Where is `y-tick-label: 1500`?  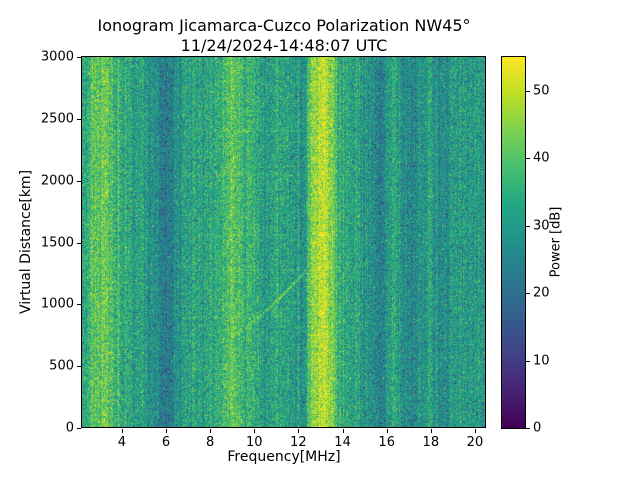 y-tick-label: 1500 is located at coordinates (57, 242).